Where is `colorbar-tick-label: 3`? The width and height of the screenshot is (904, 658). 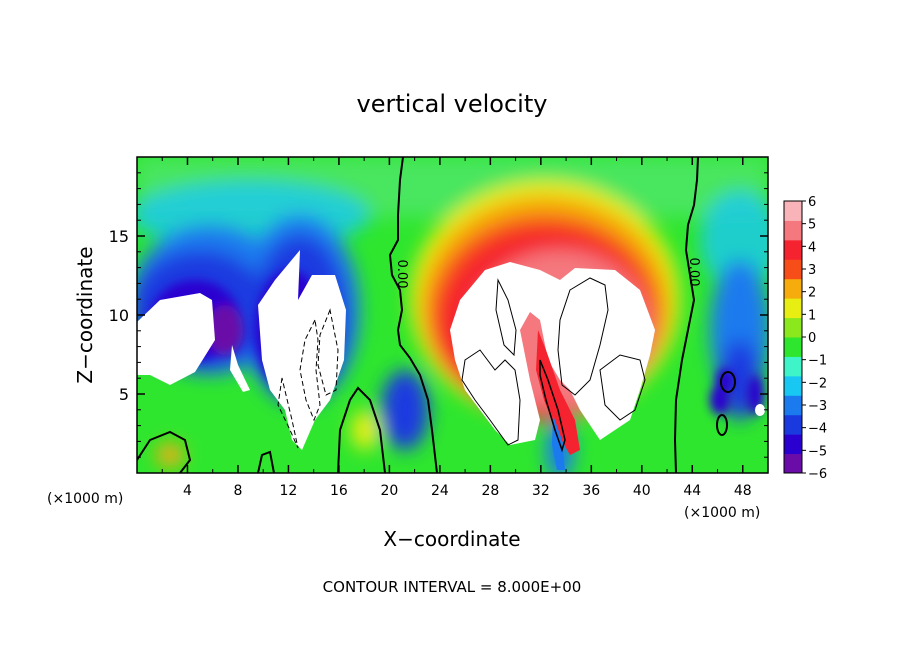
colorbar-tick-label: 3 is located at coordinates (812, 270).